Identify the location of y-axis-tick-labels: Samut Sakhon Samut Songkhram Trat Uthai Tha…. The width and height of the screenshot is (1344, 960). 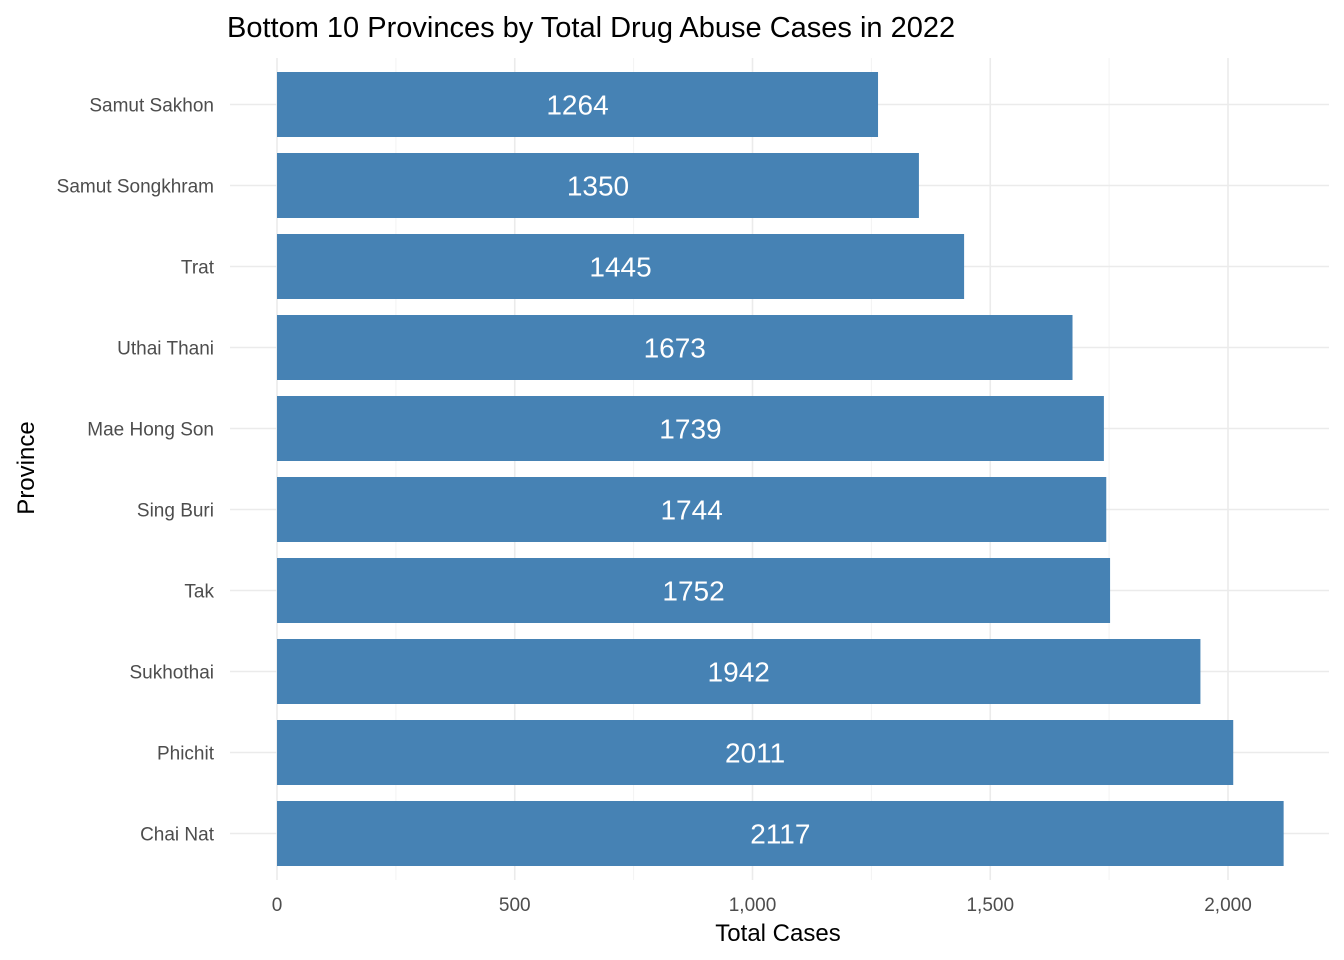
(136, 471).